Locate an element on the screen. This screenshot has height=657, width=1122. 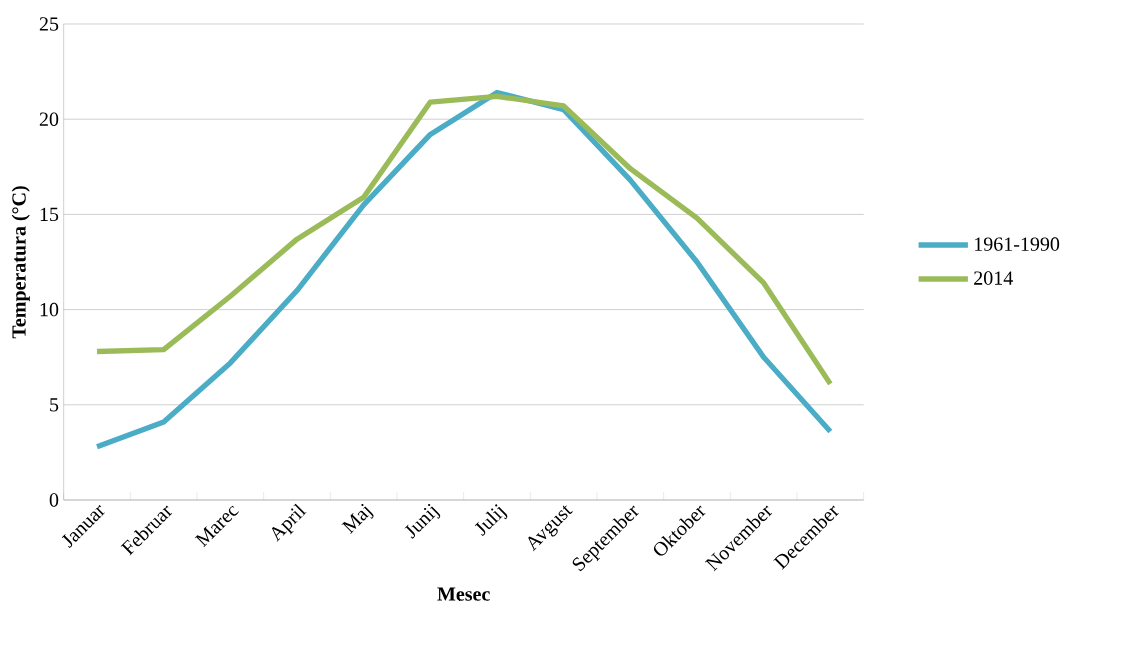
x-tick-label: Maj is located at coordinates (357, 518).